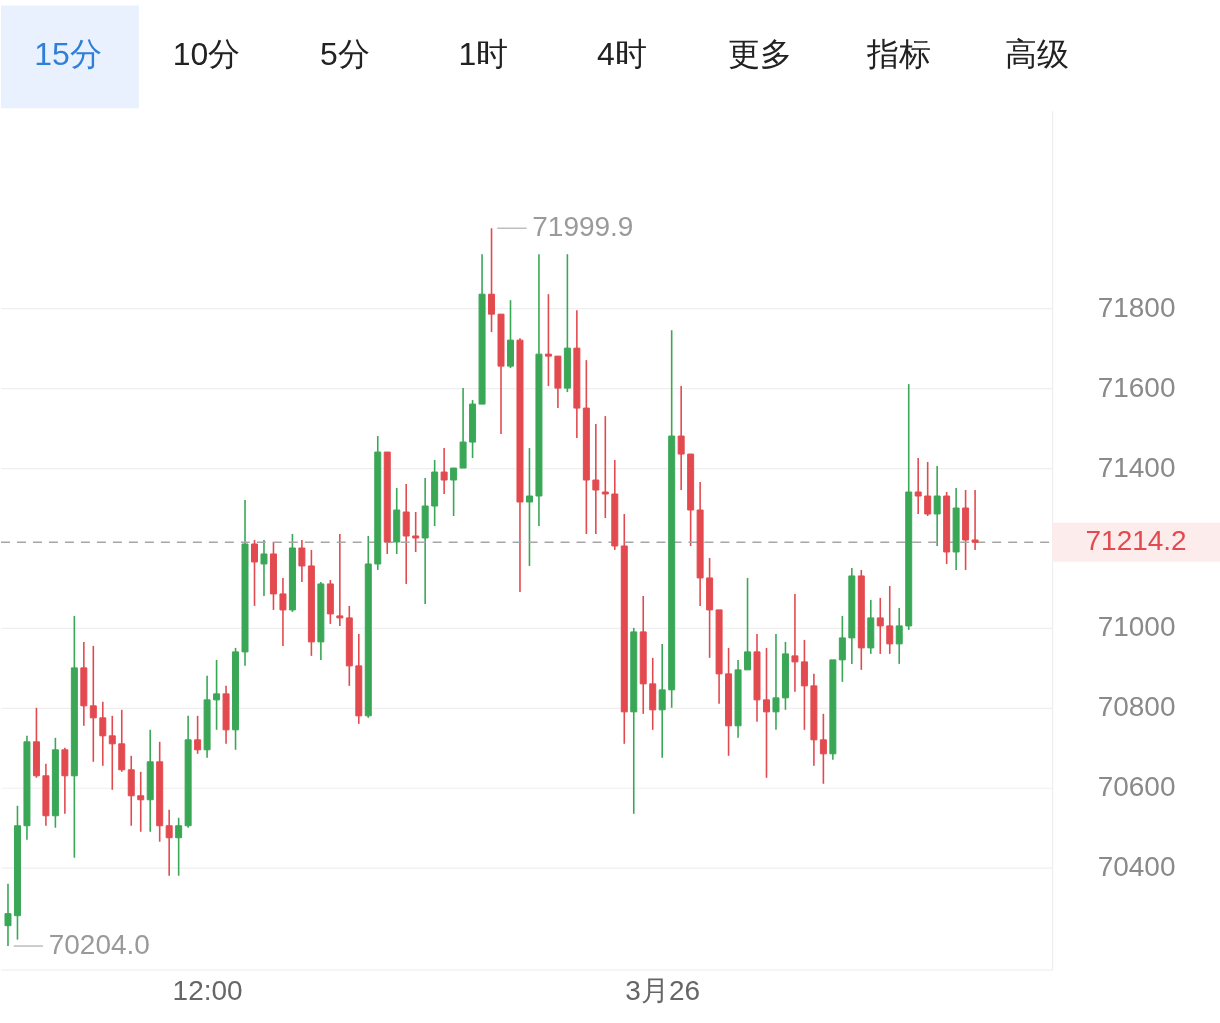  What do you see at coordinates (206, 54) in the screenshot?
I see `text: 10分` at bounding box center [206, 54].